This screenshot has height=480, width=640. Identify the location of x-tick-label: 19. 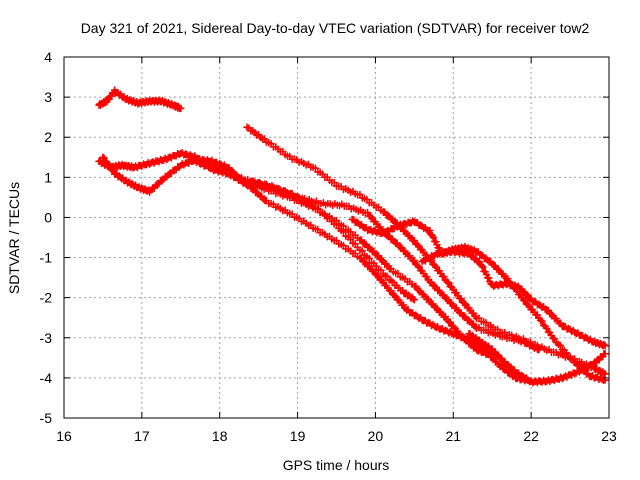
(298, 436).